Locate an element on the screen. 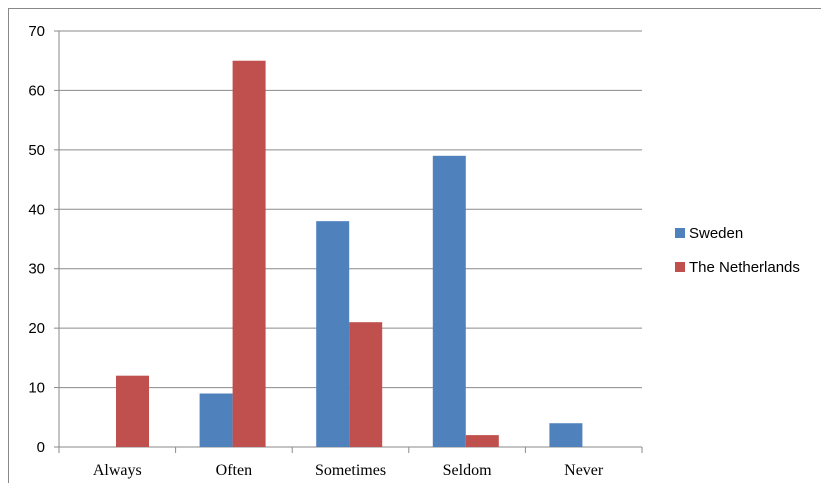 Image resolution: width=824 pixels, height=485 pixels. x-tick-label: Sometimes is located at coordinates (350, 470).